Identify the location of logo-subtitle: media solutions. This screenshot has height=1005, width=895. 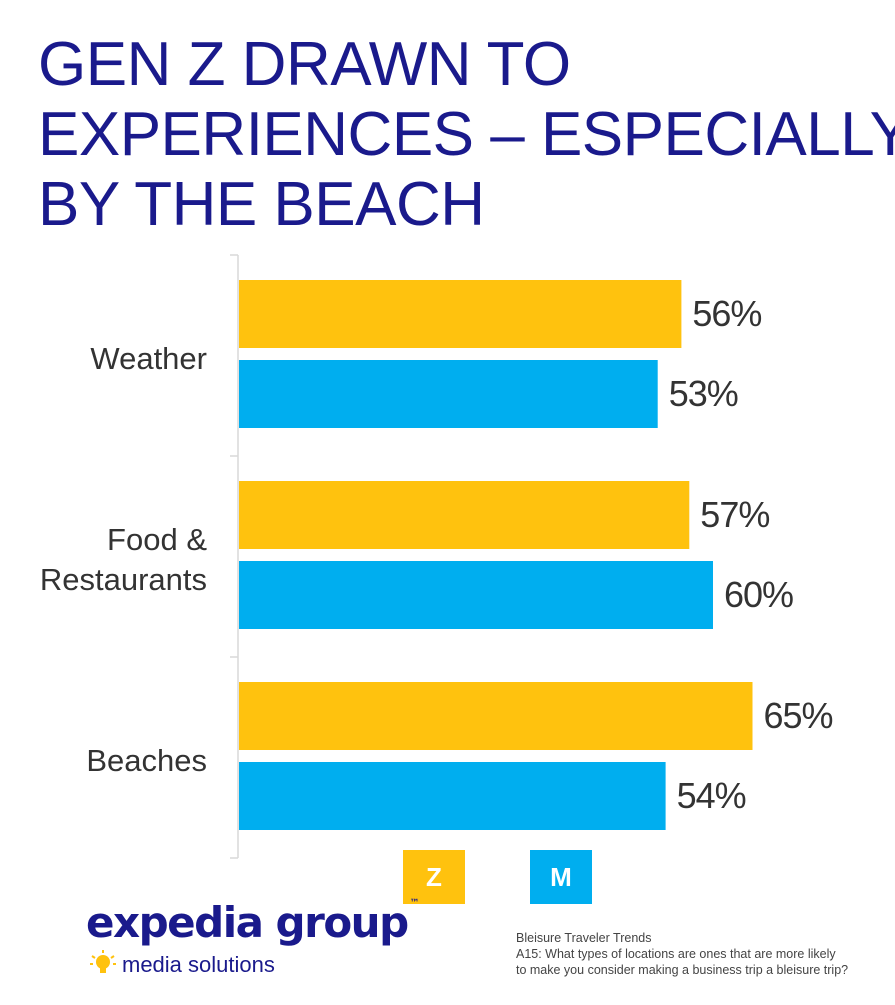
(198, 964).